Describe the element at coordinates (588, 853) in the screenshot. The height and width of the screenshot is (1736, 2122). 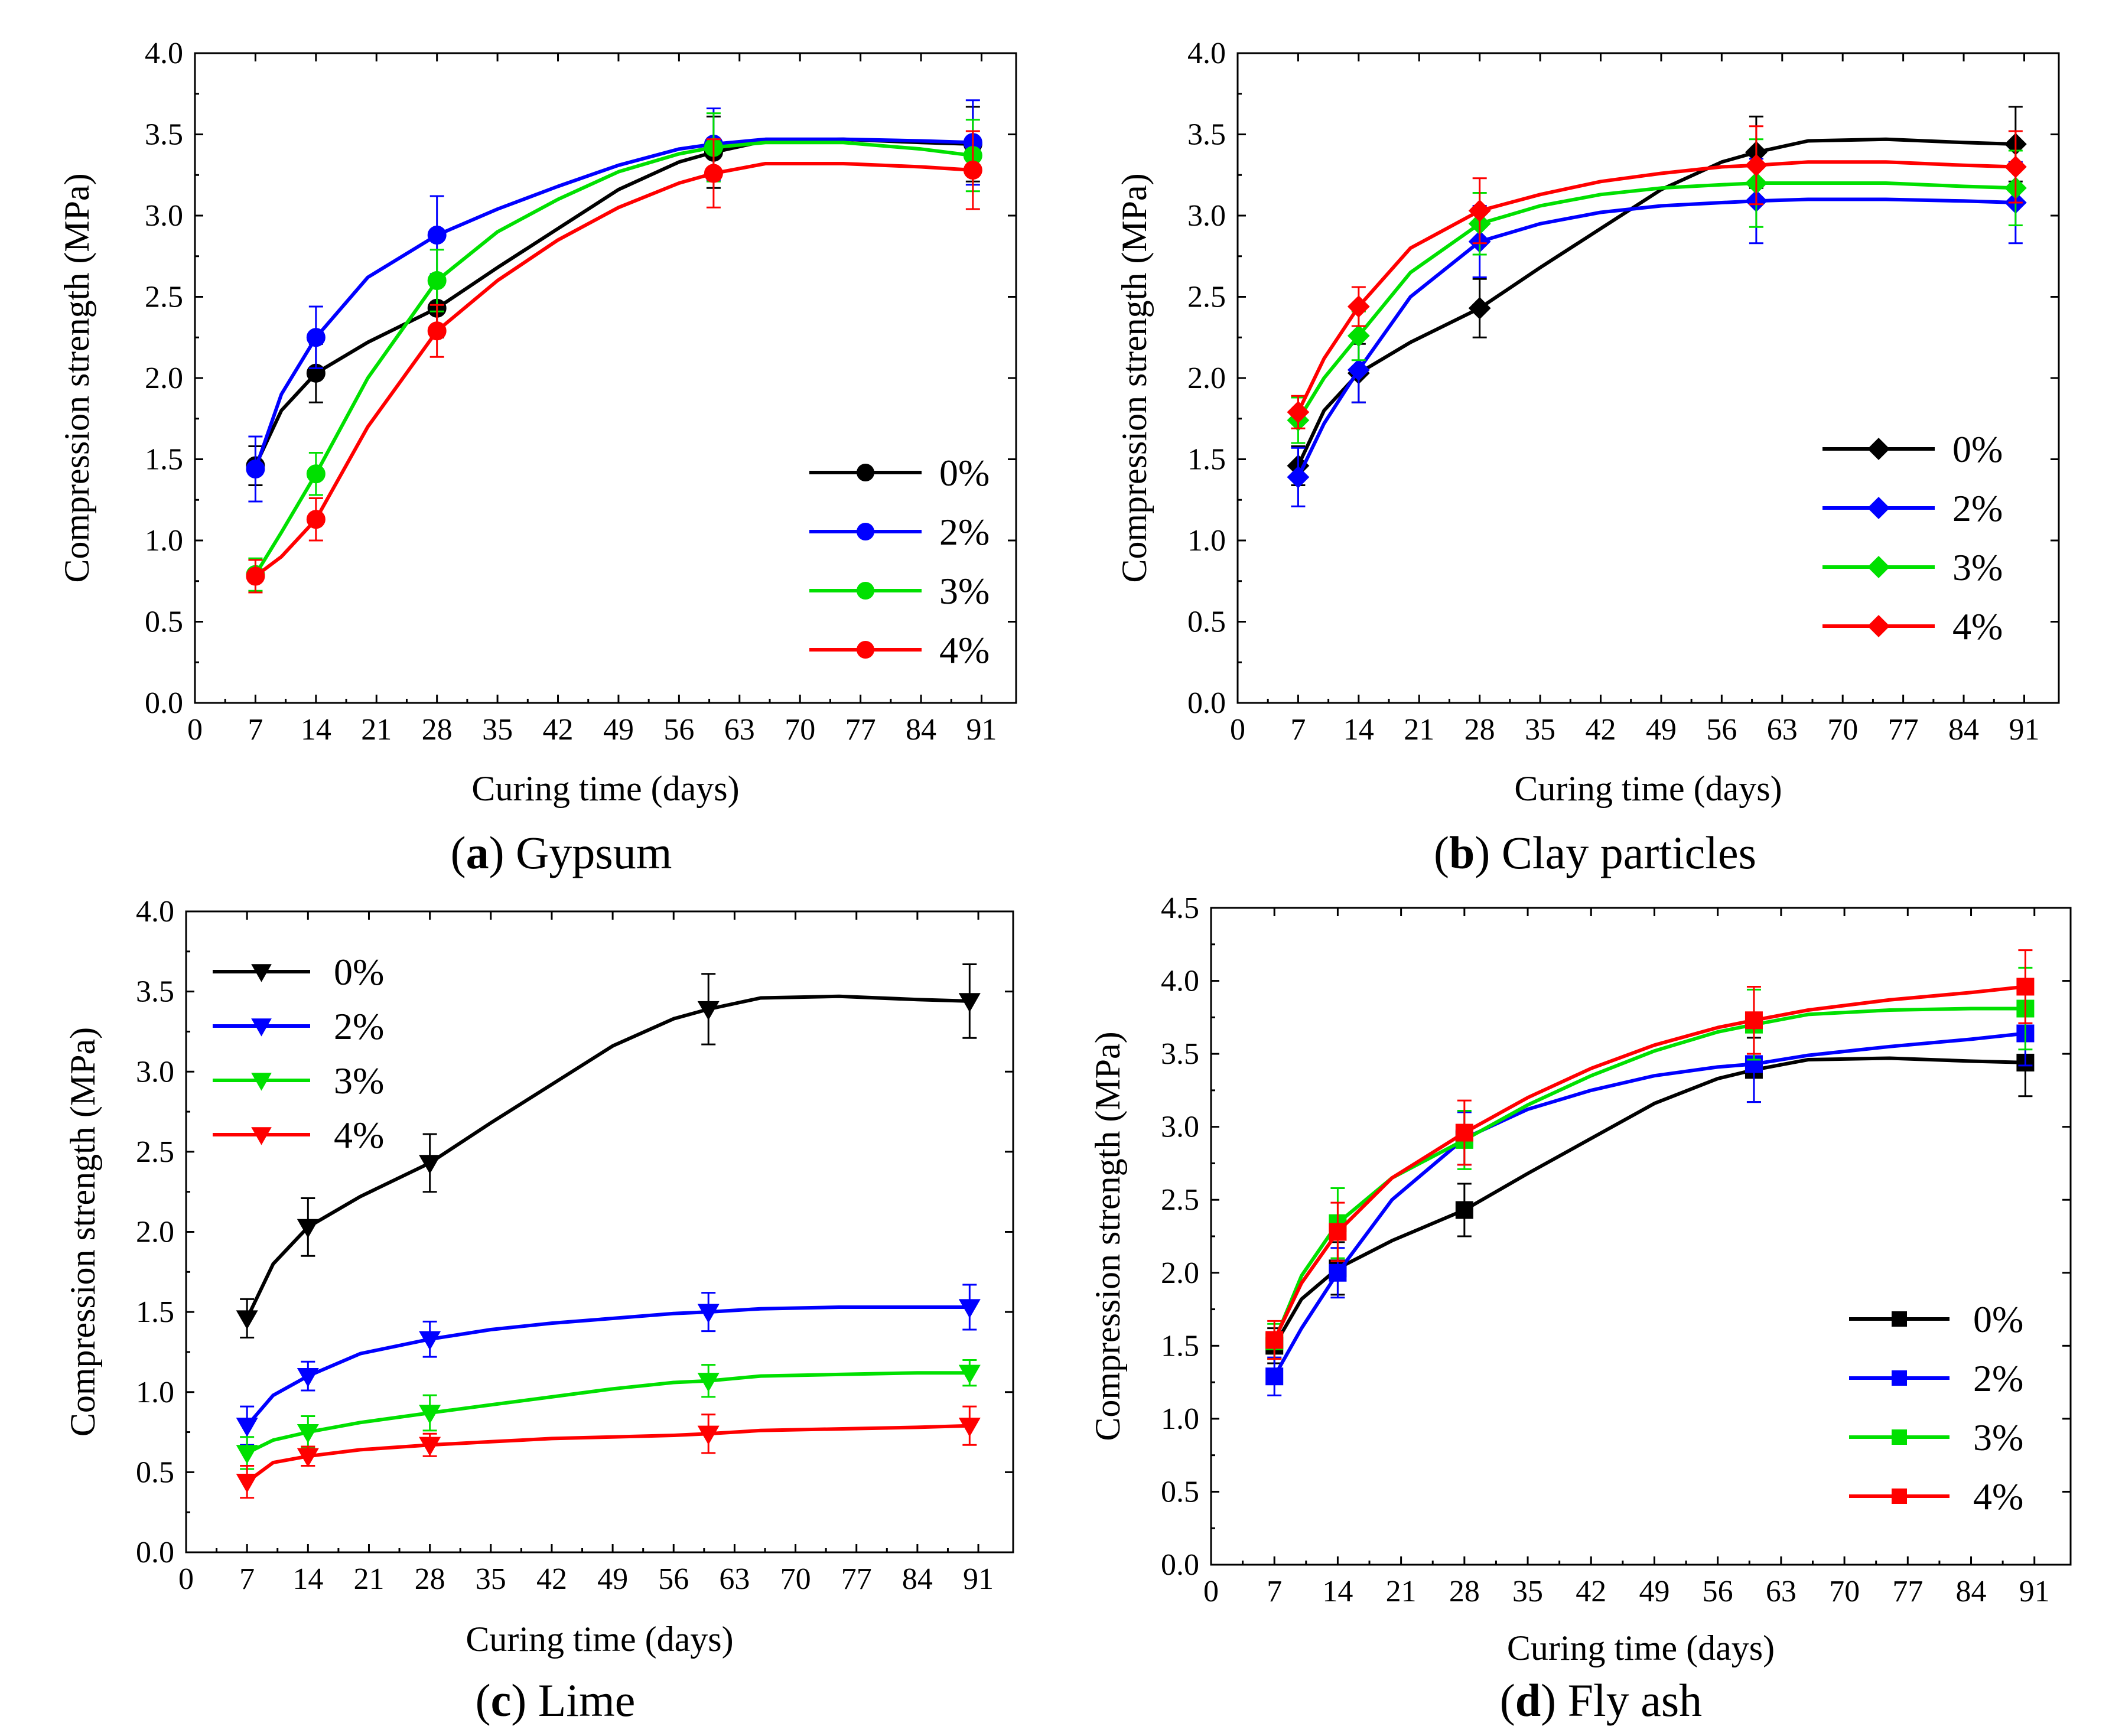
I see `caption-text: Gypsum` at that location.